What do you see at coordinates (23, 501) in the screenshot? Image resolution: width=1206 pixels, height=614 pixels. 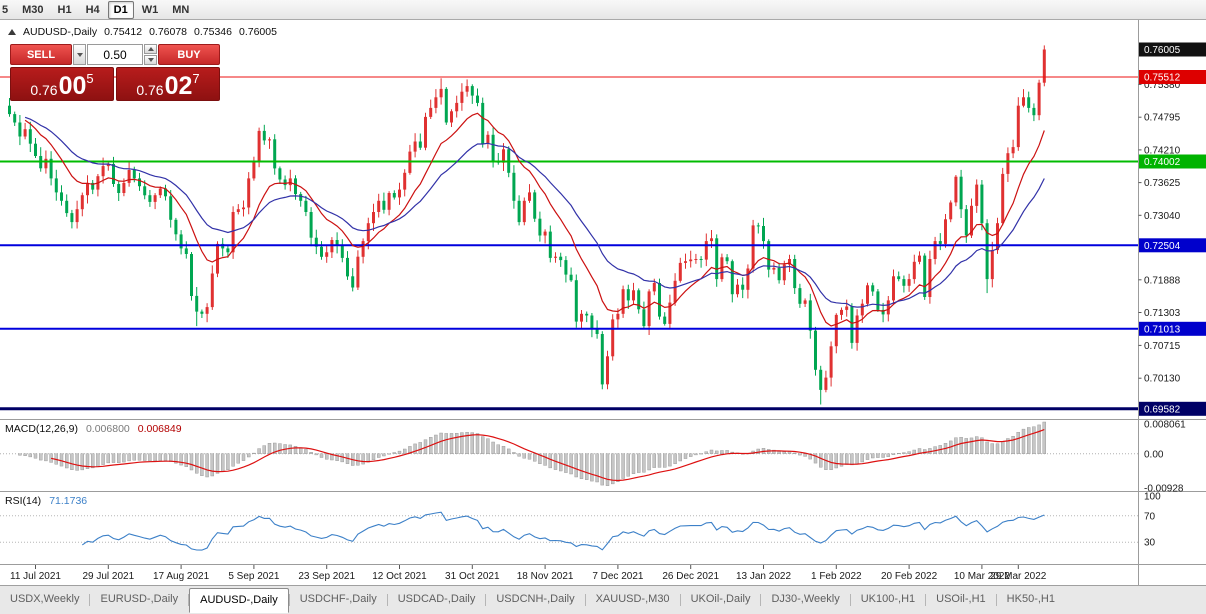 I see `rsi-name: RSI(14)` at bounding box center [23, 501].